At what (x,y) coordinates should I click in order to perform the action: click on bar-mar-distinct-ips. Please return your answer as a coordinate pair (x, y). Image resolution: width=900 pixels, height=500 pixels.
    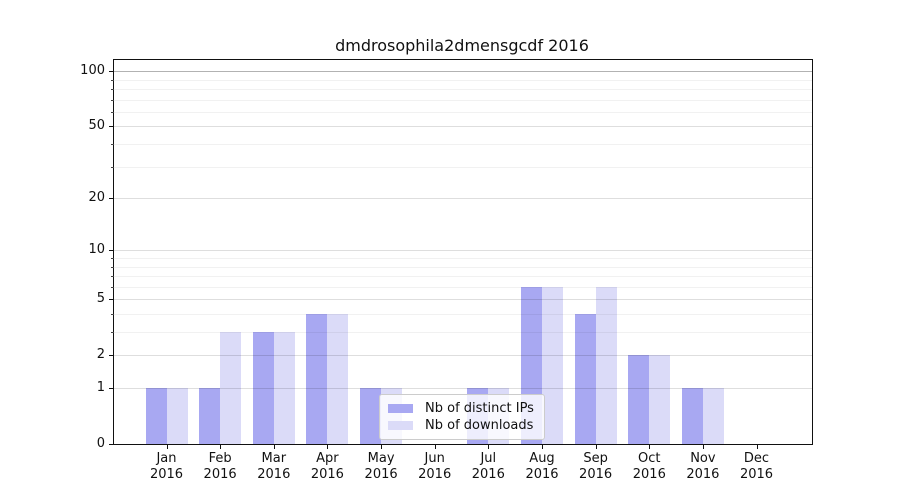
    Looking at the image, I should click on (263, 388).